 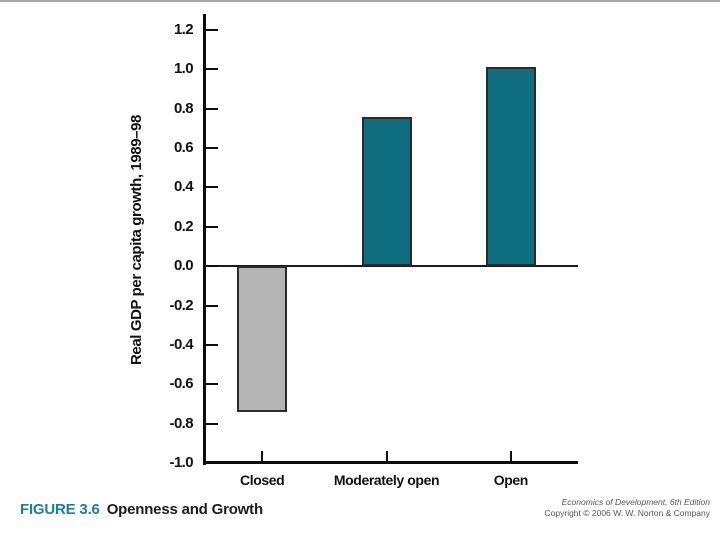 I want to click on y-tick-label: -0.8, so click(x=181, y=423).